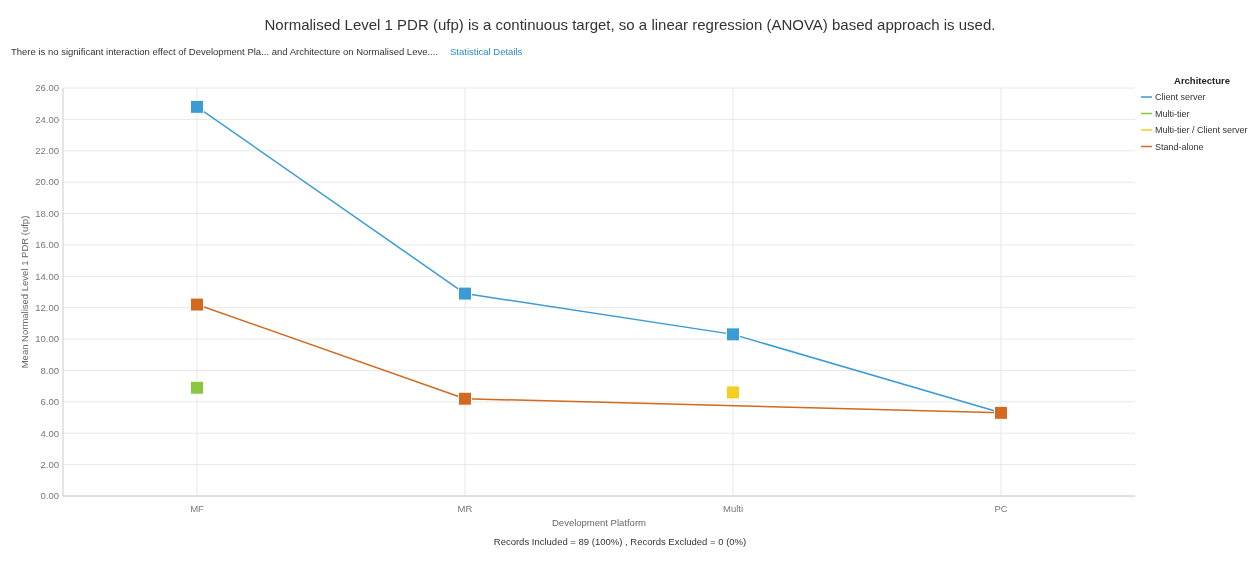 This screenshot has width=1260, height=562. What do you see at coordinates (47, 245) in the screenshot?
I see `y-tick-label: 16.00` at bounding box center [47, 245].